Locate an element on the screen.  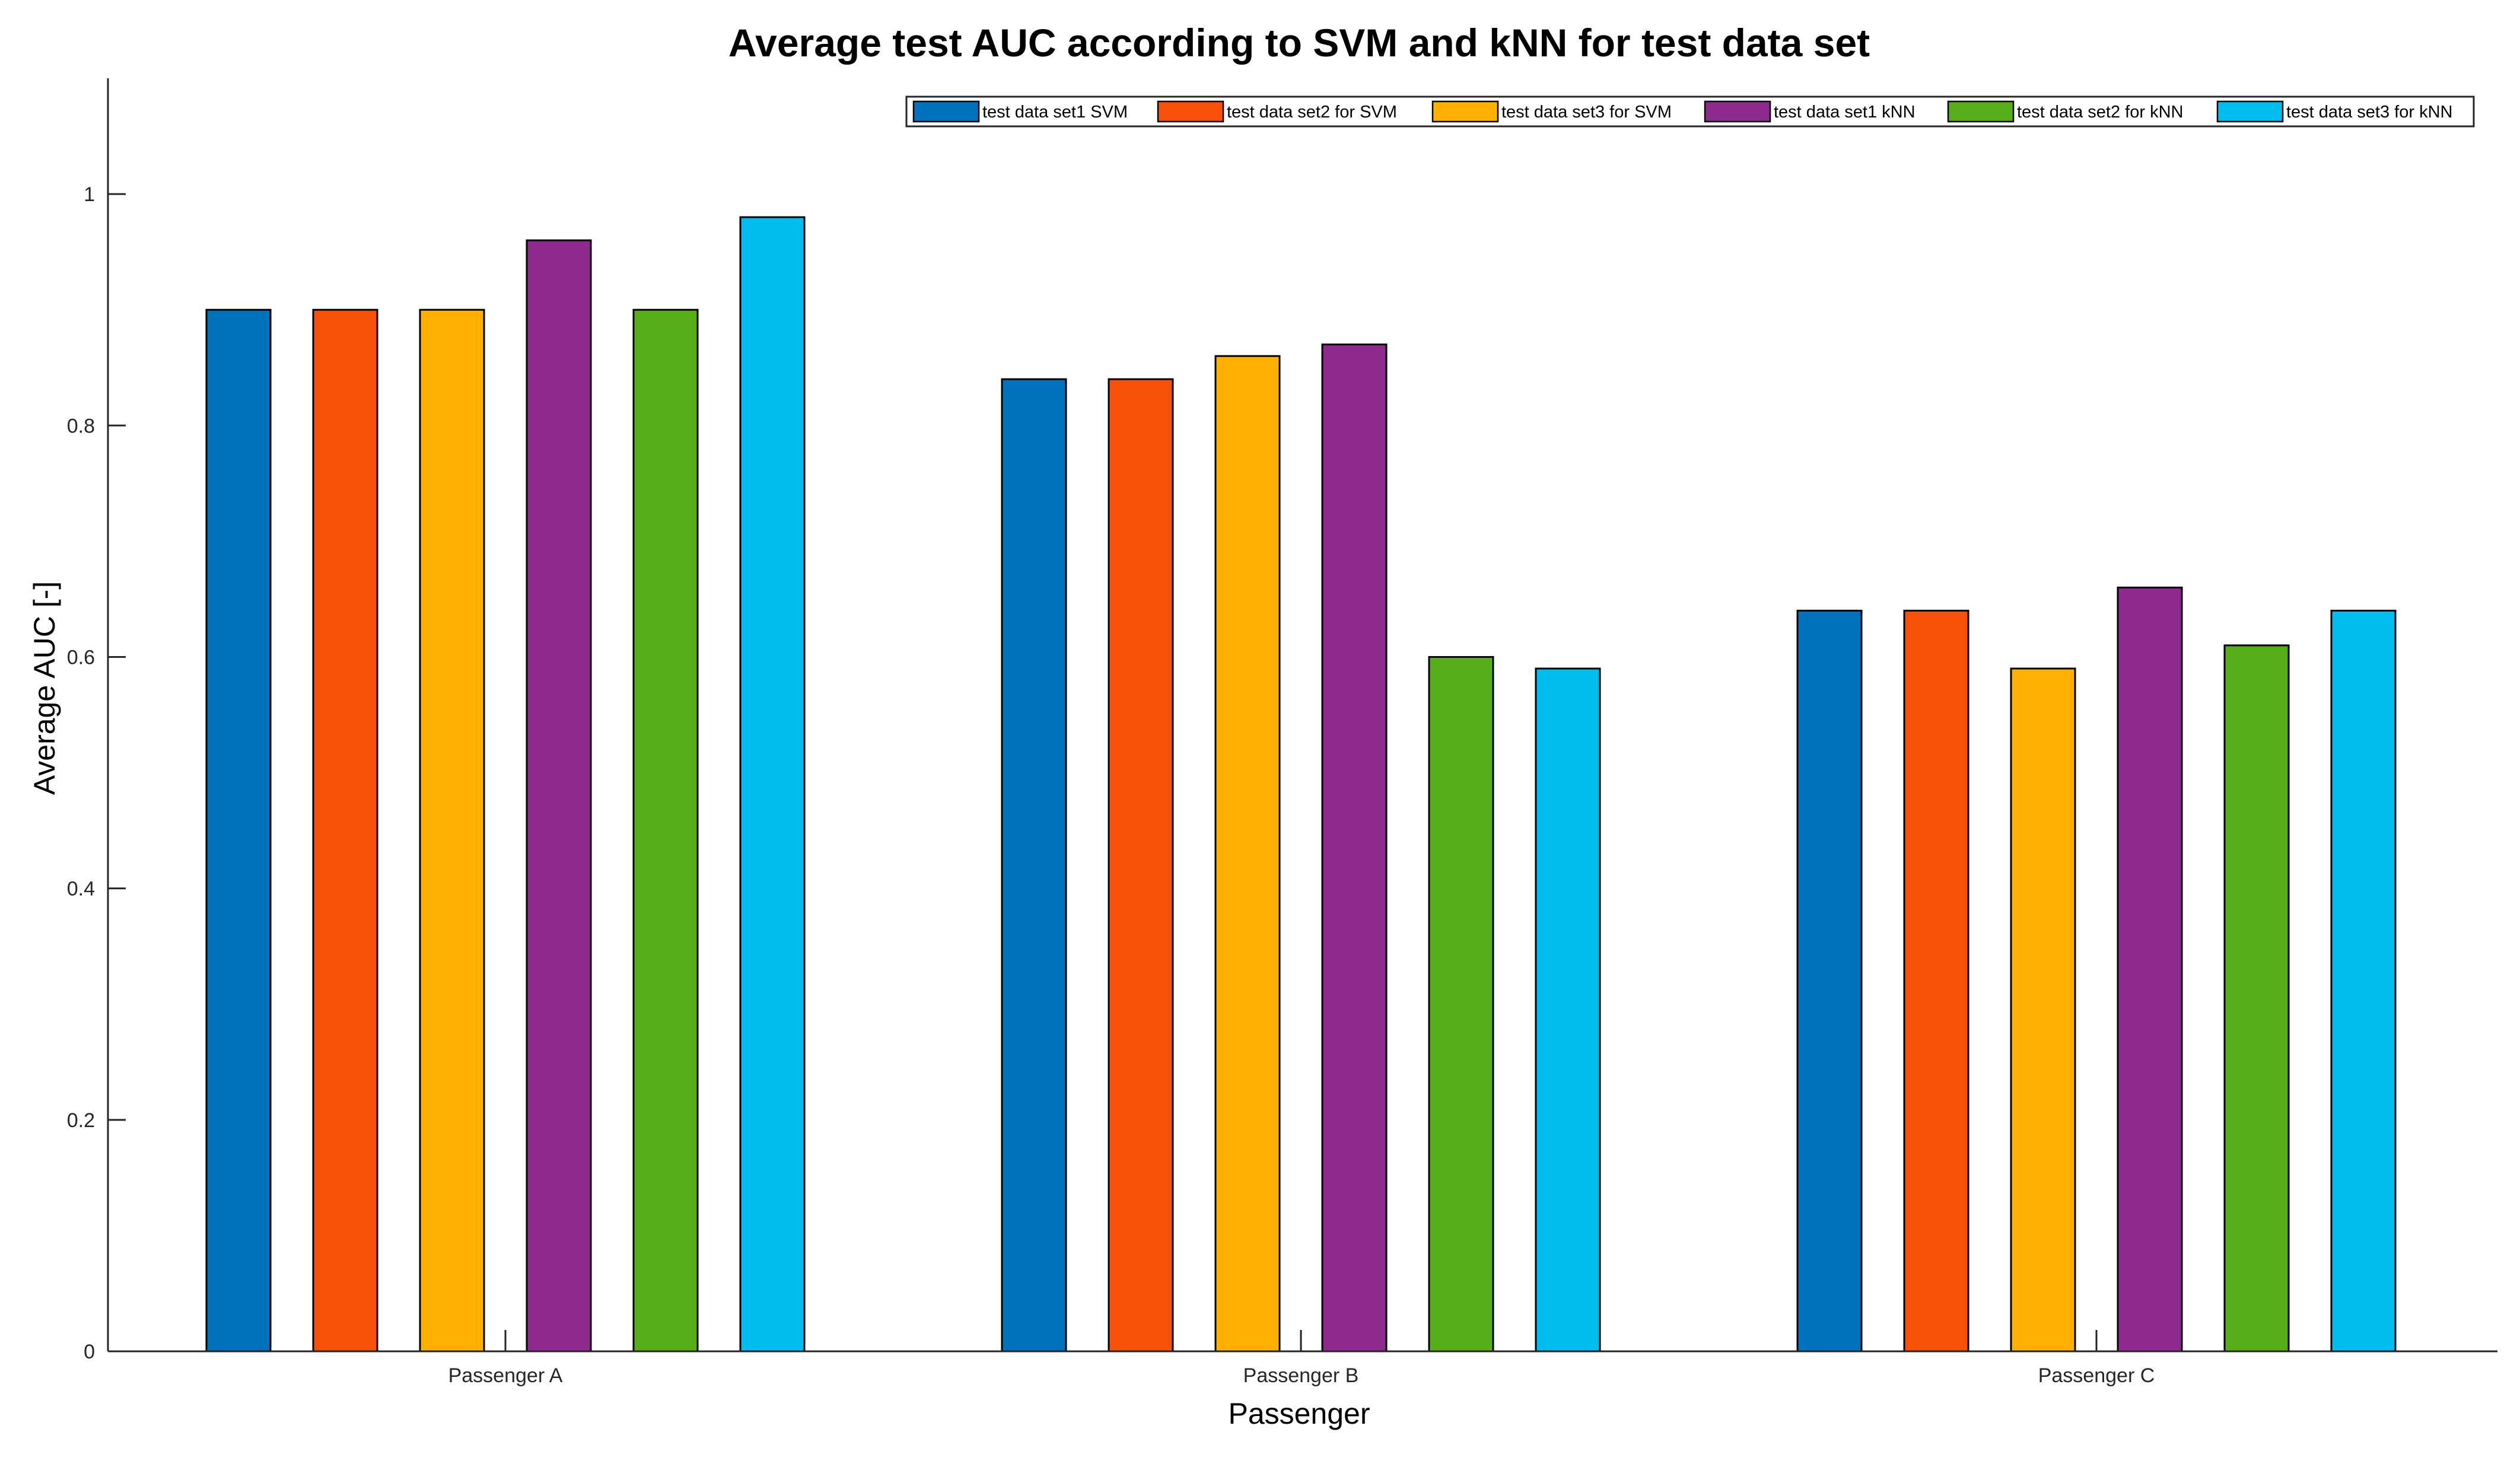
x-tick-label: Passenger C is located at coordinates (2096, 1375).